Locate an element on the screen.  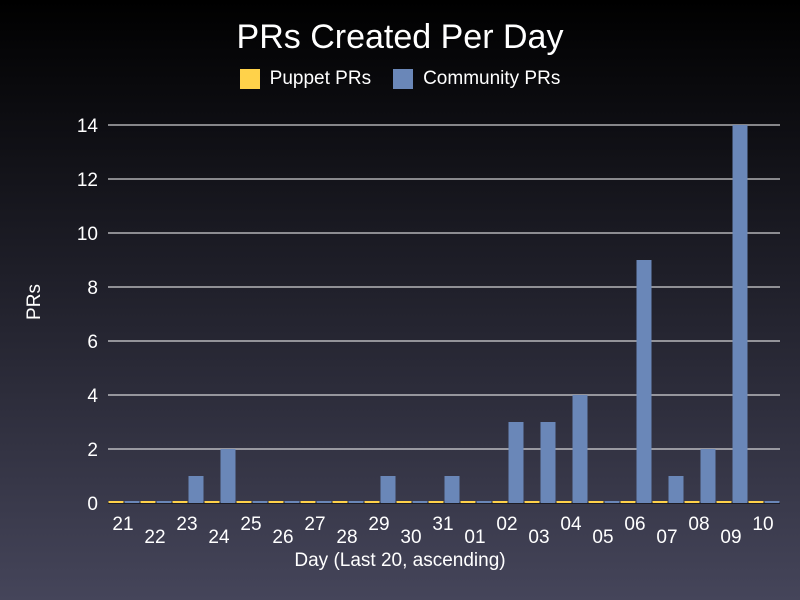
x-tick-label: 04 is located at coordinates (571, 524).